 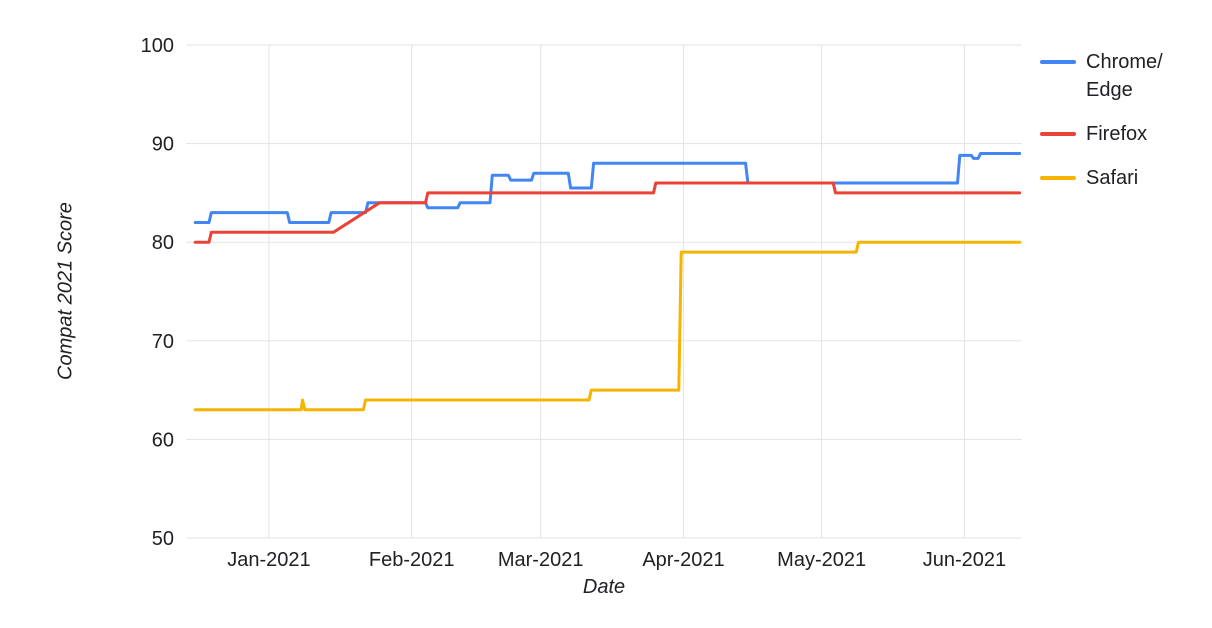 What do you see at coordinates (1117, 134) in the screenshot?
I see `legend-label-firefox: Firefox` at bounding box center [1117, 134].